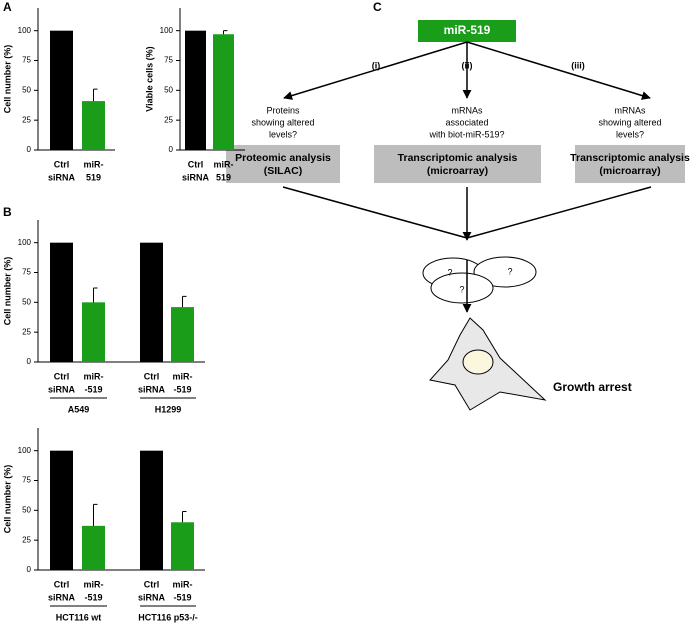 The image size is (691, 629). Describe the element at coordinates (478, 362) in the screenshot. I see `nucleus` at that location.